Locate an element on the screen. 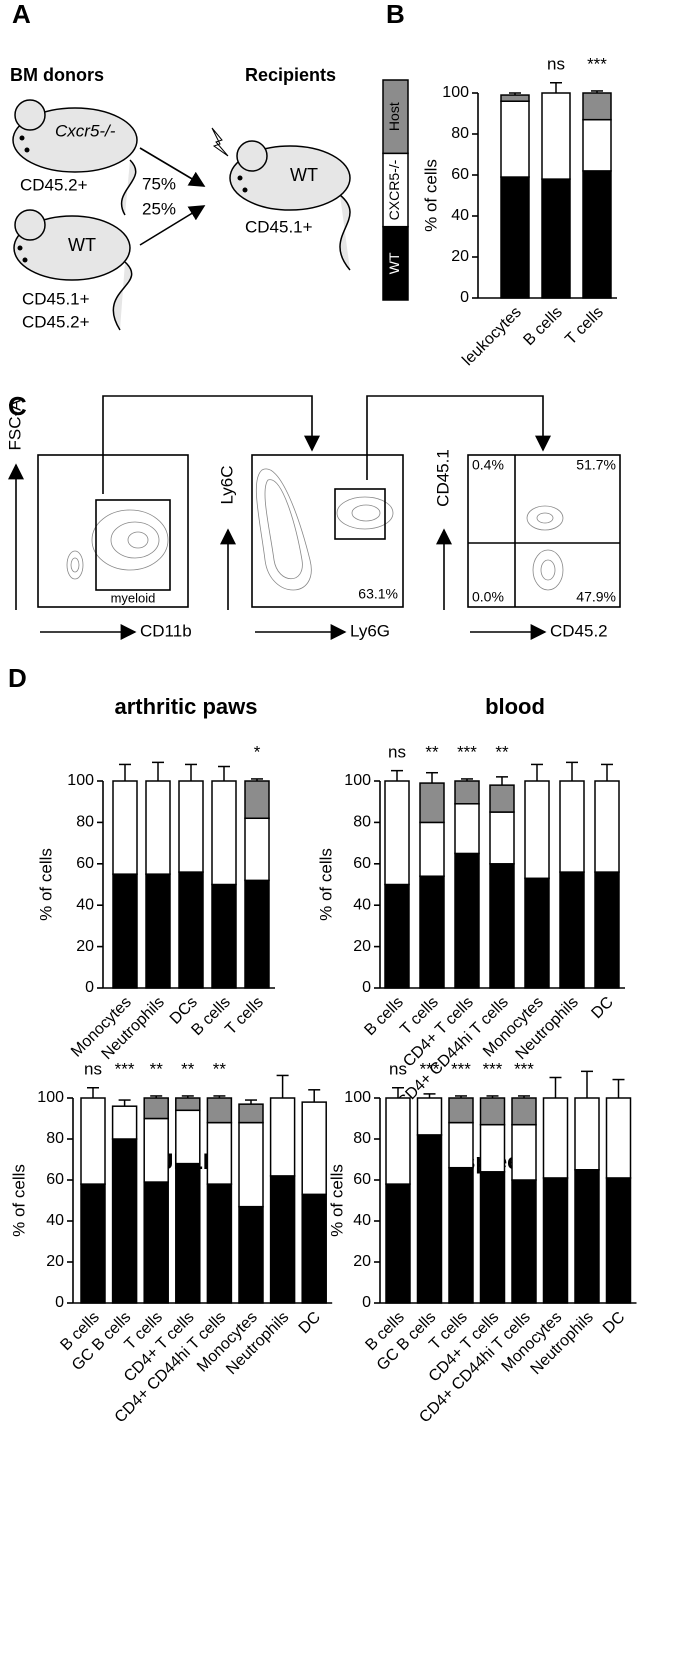  significance: * is located at coordinates (257, 751).